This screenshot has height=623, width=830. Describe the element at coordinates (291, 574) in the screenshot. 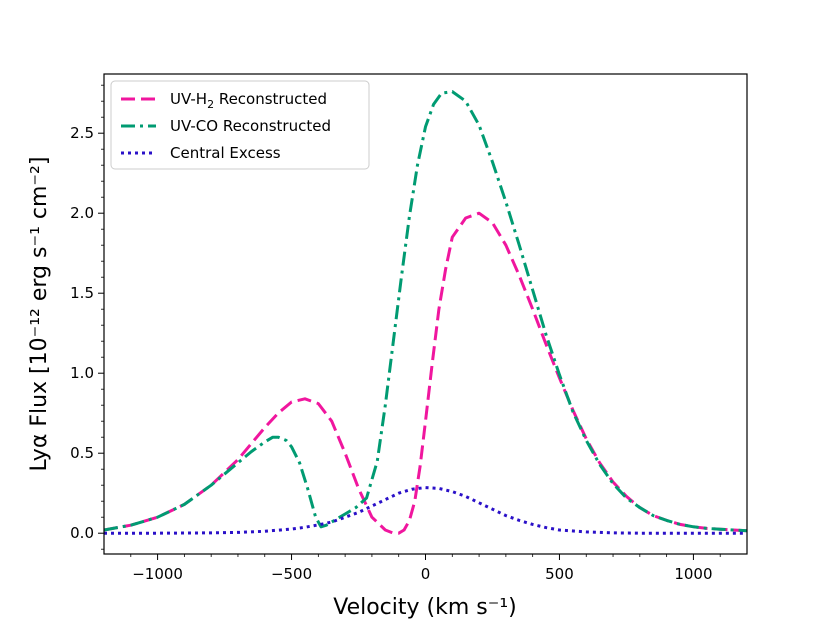

I see `x-tick-label: −500` at that location.